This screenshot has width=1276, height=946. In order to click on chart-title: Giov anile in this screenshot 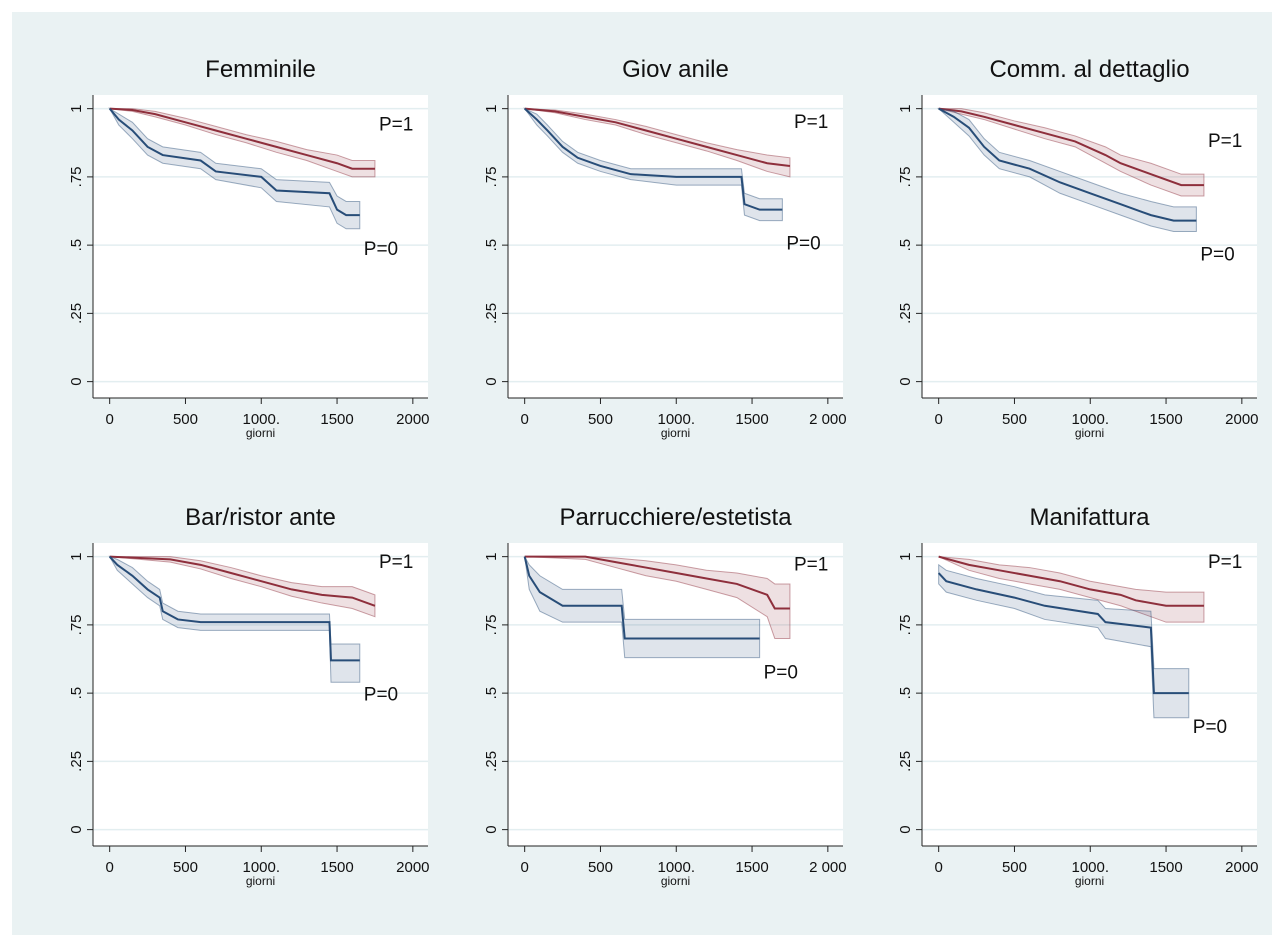, I will do `click(675, 69)`.